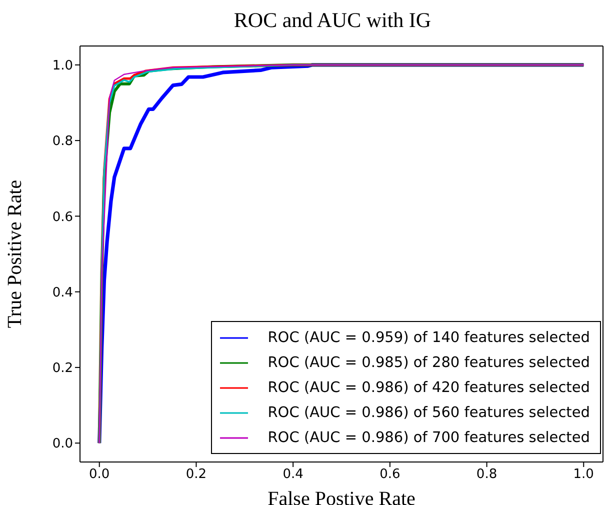  What do you see at coordinates (62, 444) in the screenshot?
I see `y-tick-label: 0.0` at bounding box center [62, 444].